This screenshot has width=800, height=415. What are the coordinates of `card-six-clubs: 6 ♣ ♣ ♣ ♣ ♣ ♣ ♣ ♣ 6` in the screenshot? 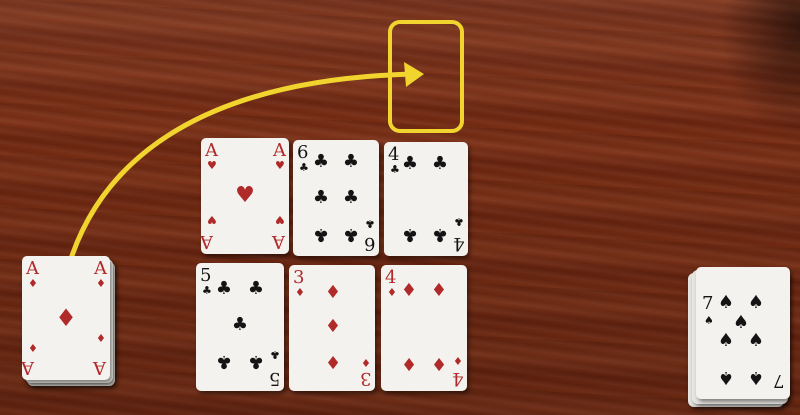 It's located at (336, 198).